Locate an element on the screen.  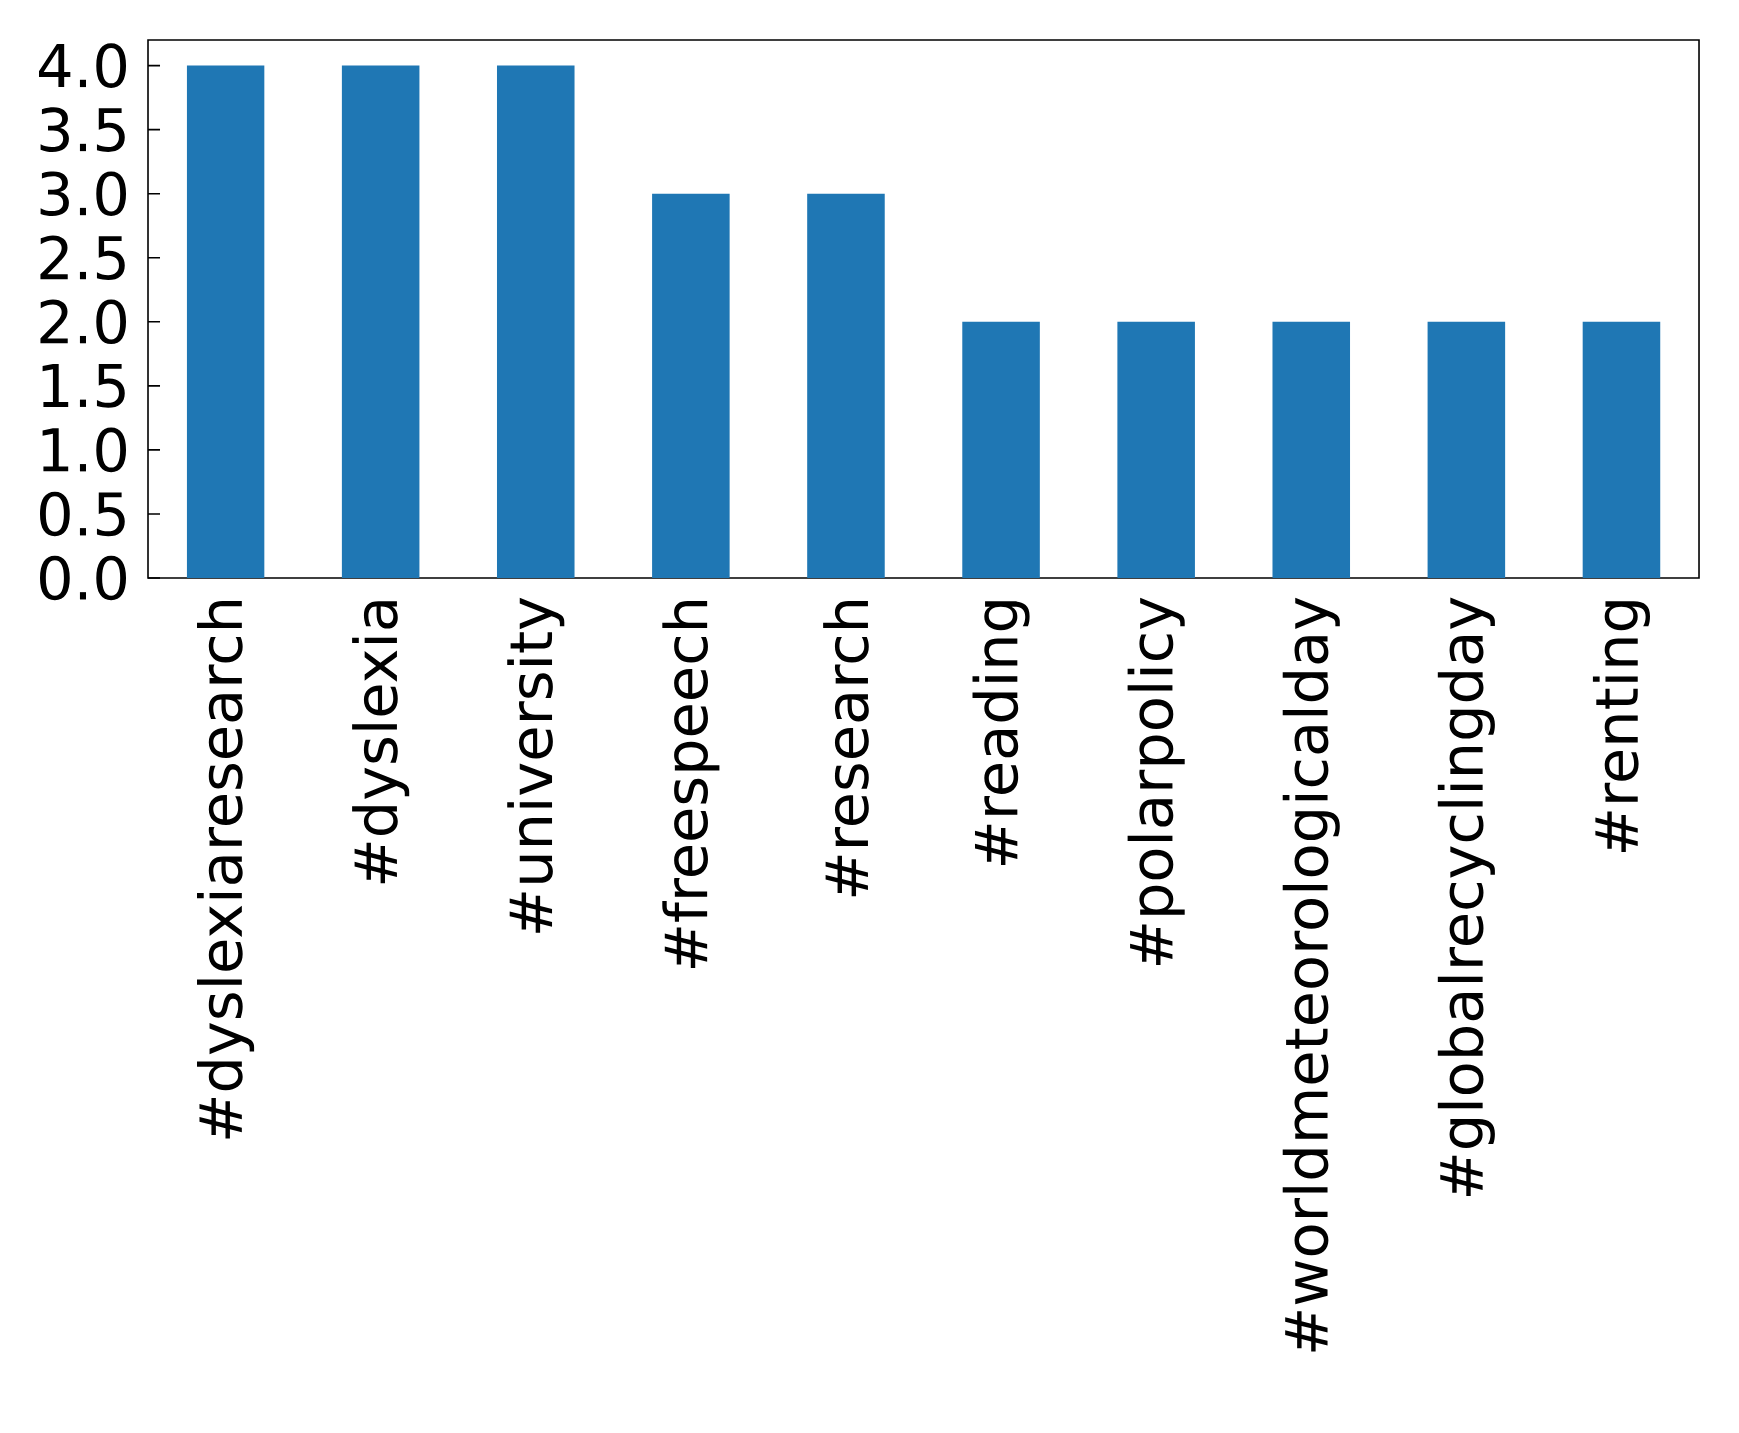
y-tick-label: 4.0 is located at coordinates (83, 65).